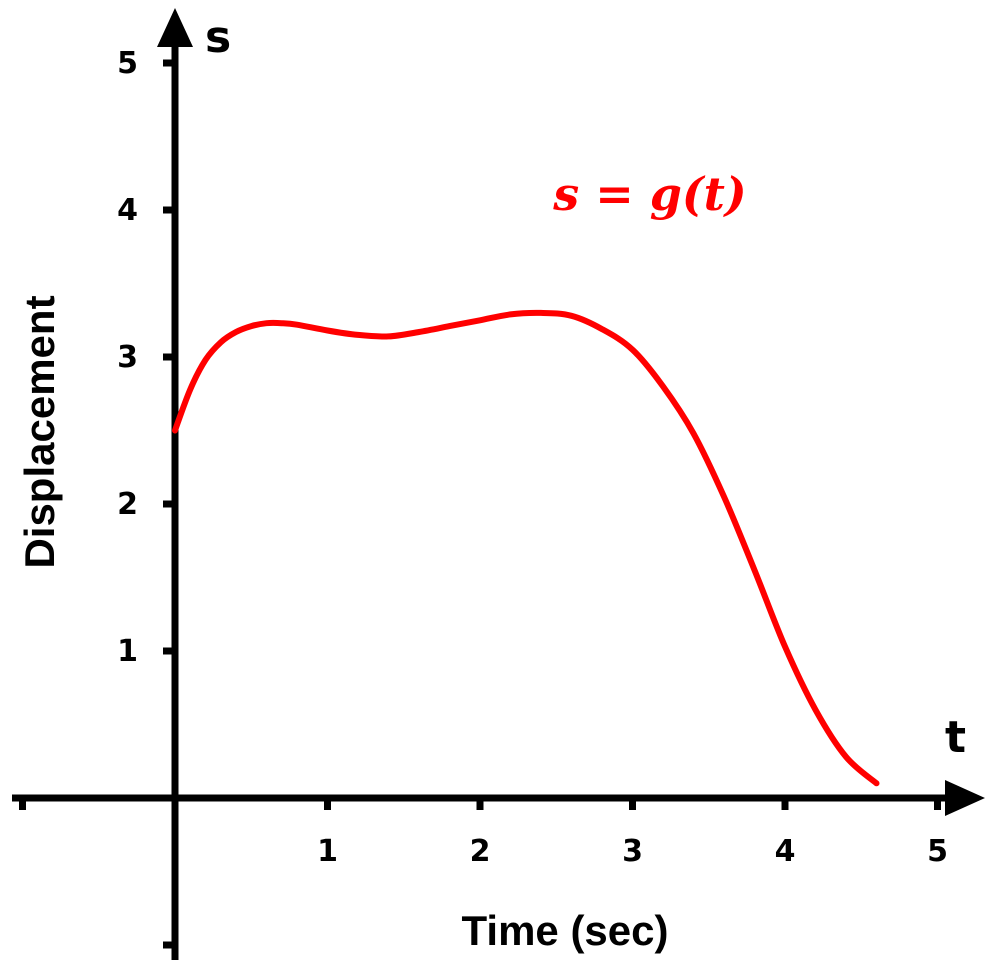 The height and width of the screenshot is (975, 1000). I want to click on x-tick-label-5: 5, so click(937, 851).